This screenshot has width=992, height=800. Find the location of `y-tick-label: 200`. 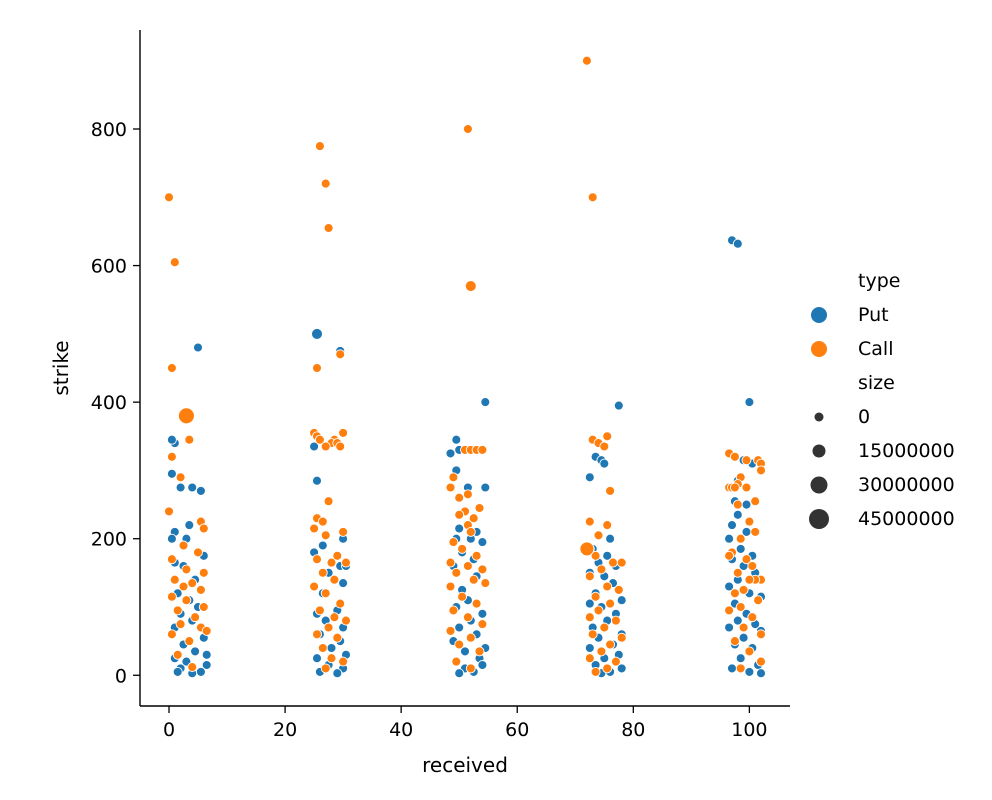

y-tick-label: 200 is located at coordinates (109, 540).